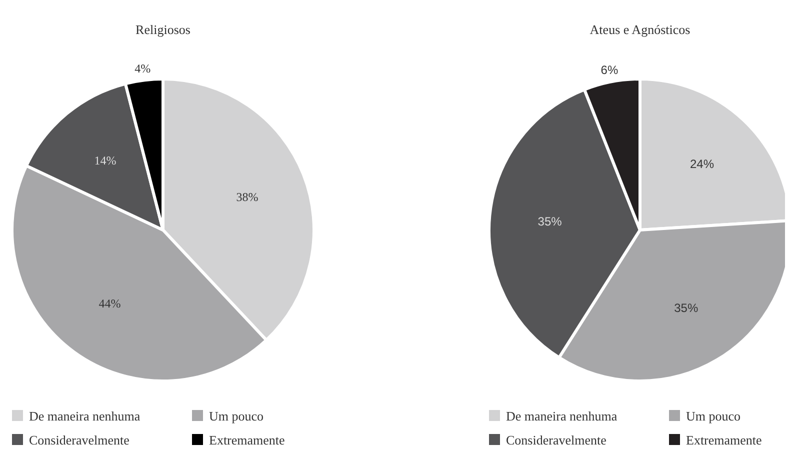 This screenshot has width=793, height=452. Describe the element at coordinates (105, 160) in the screenshot. I see `data-label: 14%` at that location.